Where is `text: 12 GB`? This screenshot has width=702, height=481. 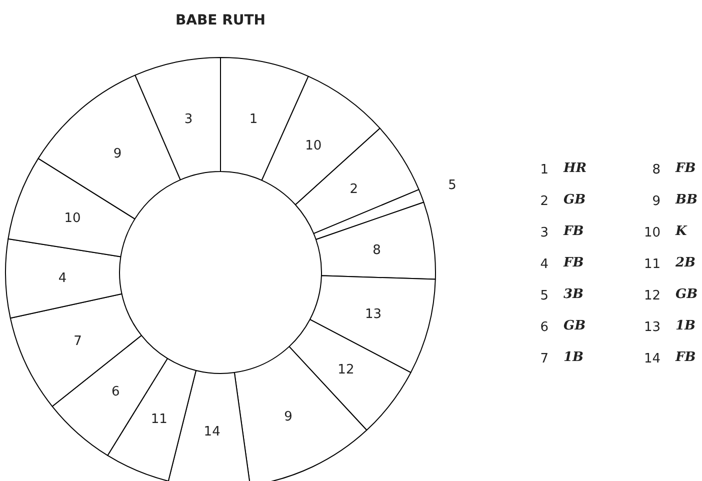 text: 12 GB is located at coordinates (671, 295).